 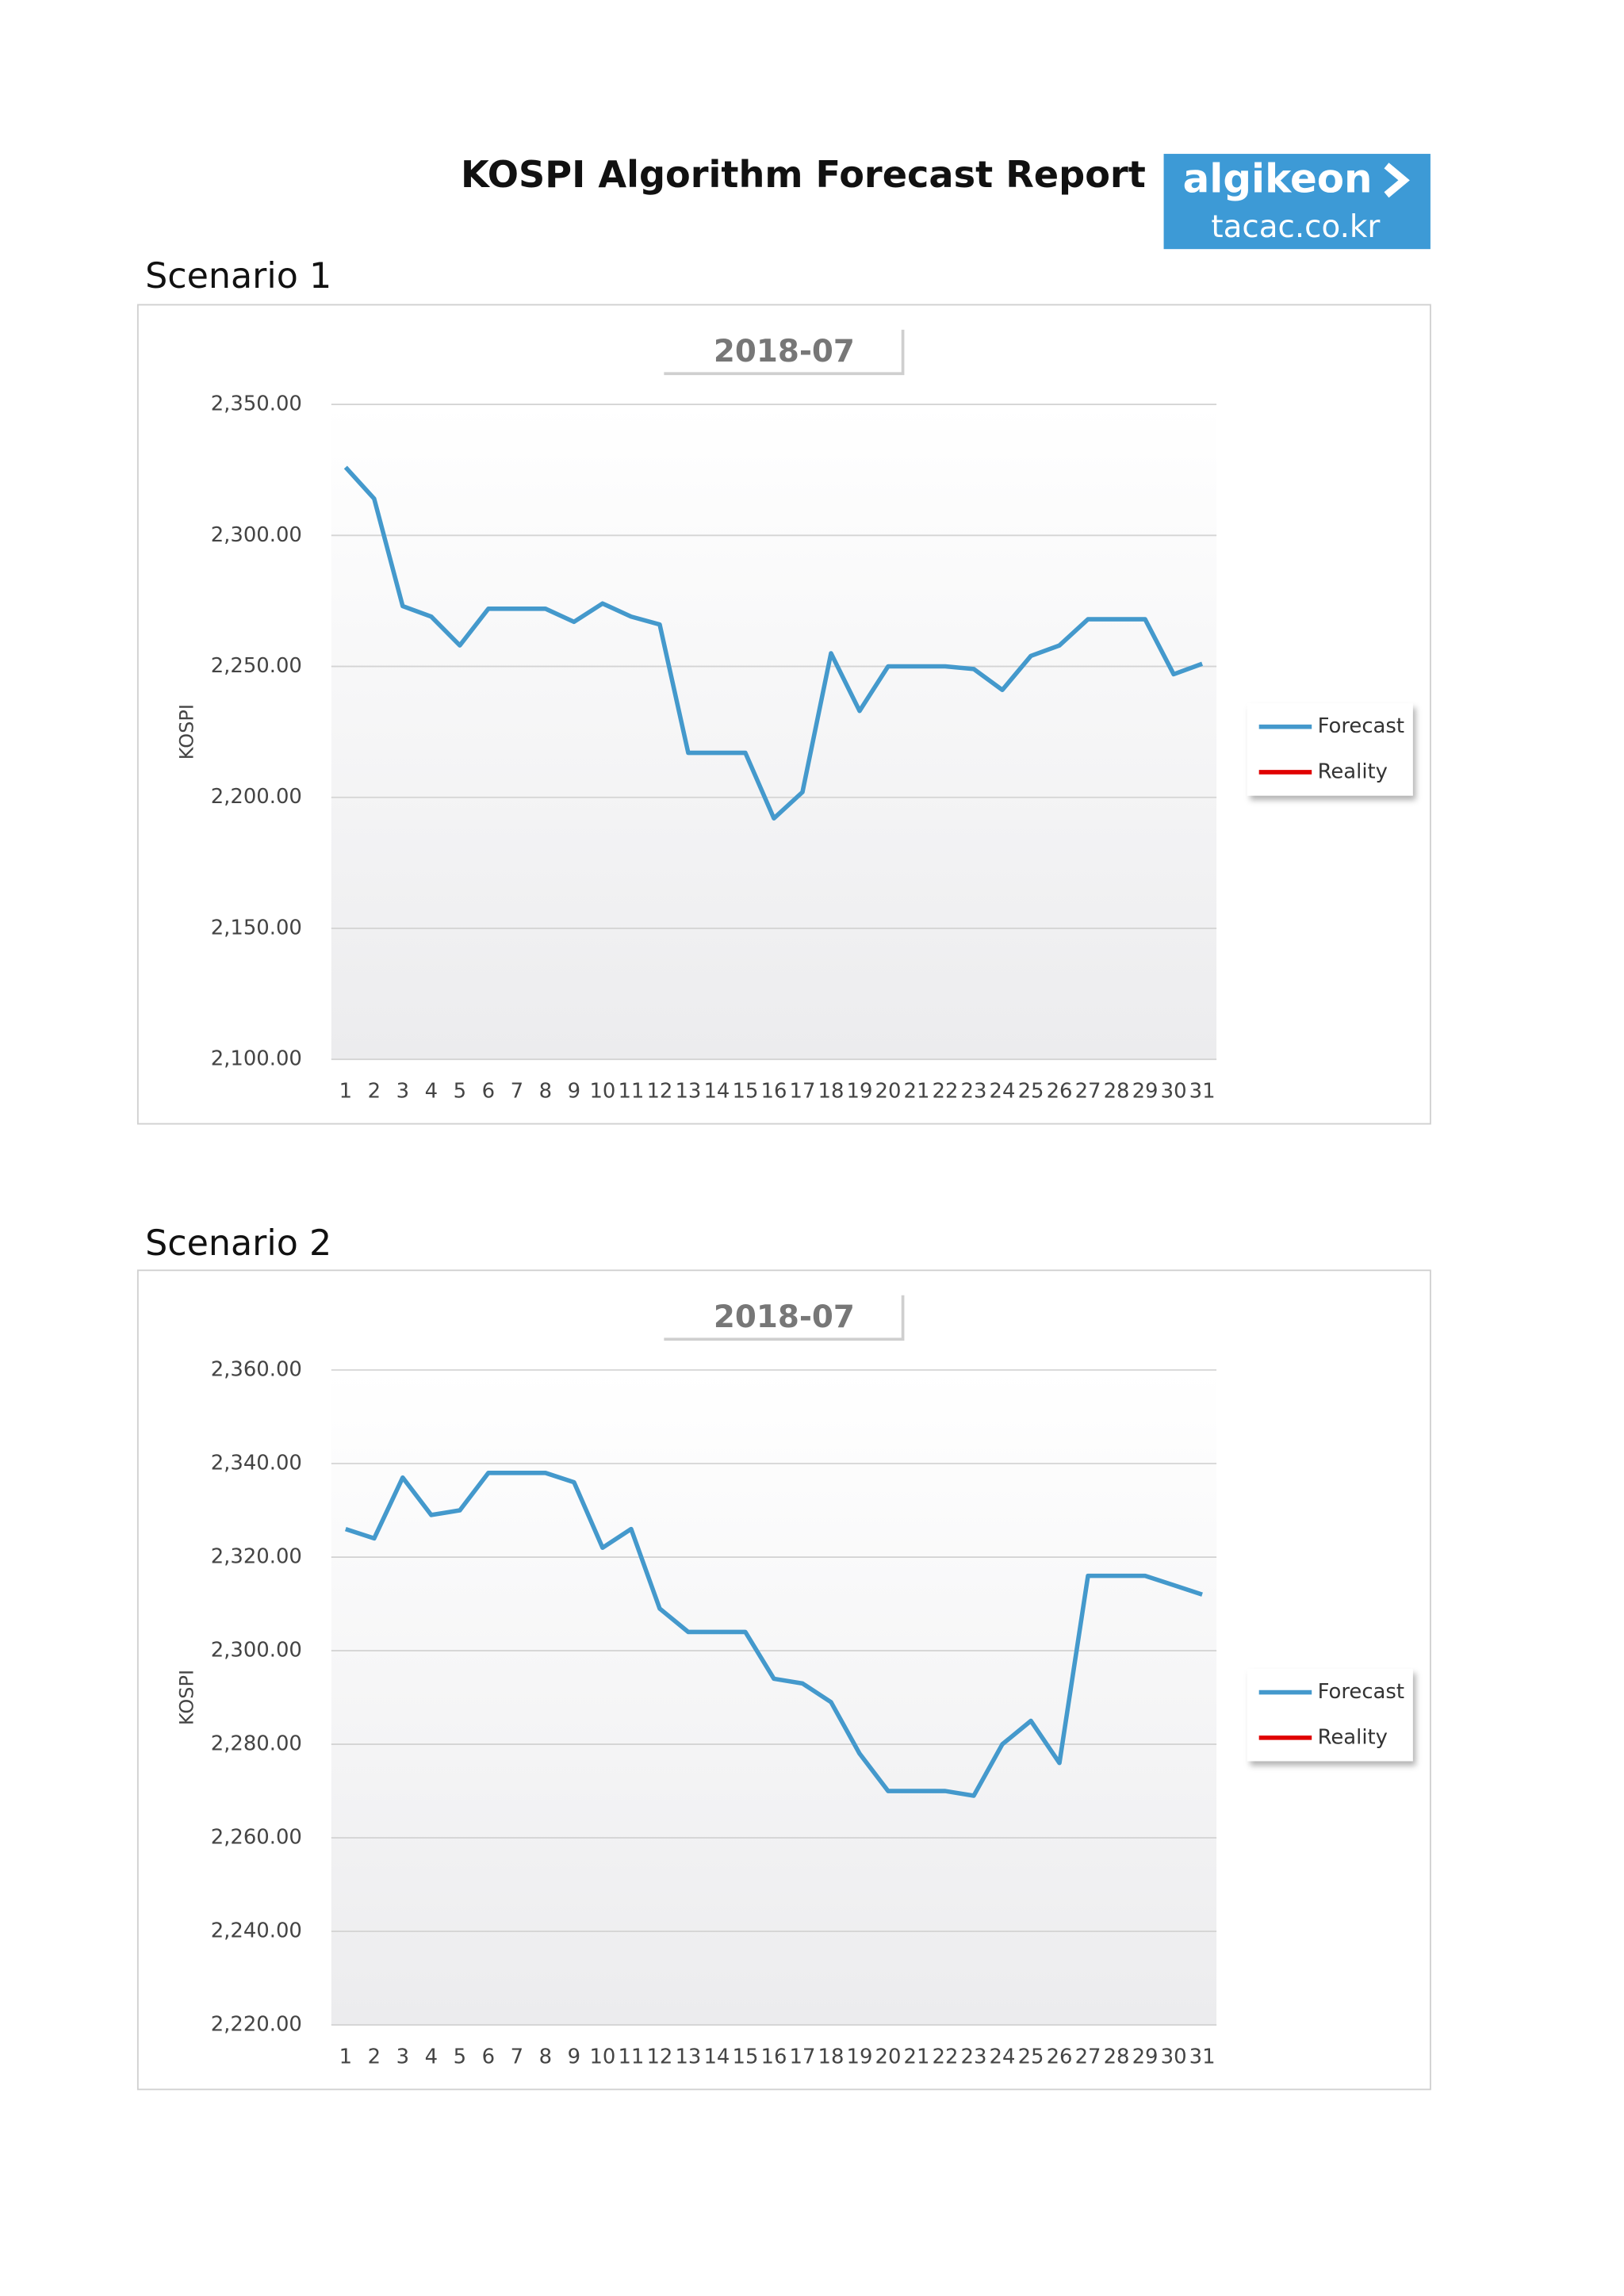 What do you see at coordinates (256, 1464) in the screenshot?
I see `y-tick-label: 2,340.00` at bounding box center [256, 1464].